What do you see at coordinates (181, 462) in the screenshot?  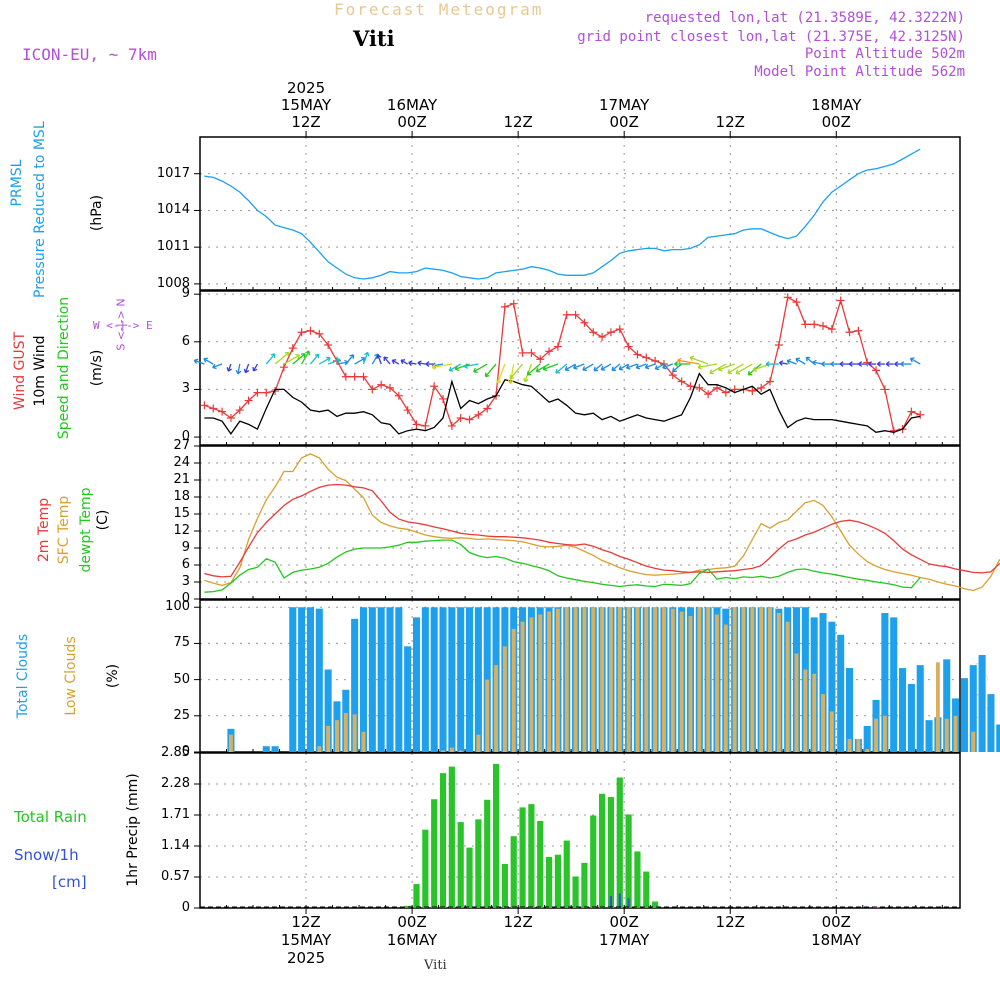 I see `ytick-label-temp: 24` at bounding box center [181, 462].